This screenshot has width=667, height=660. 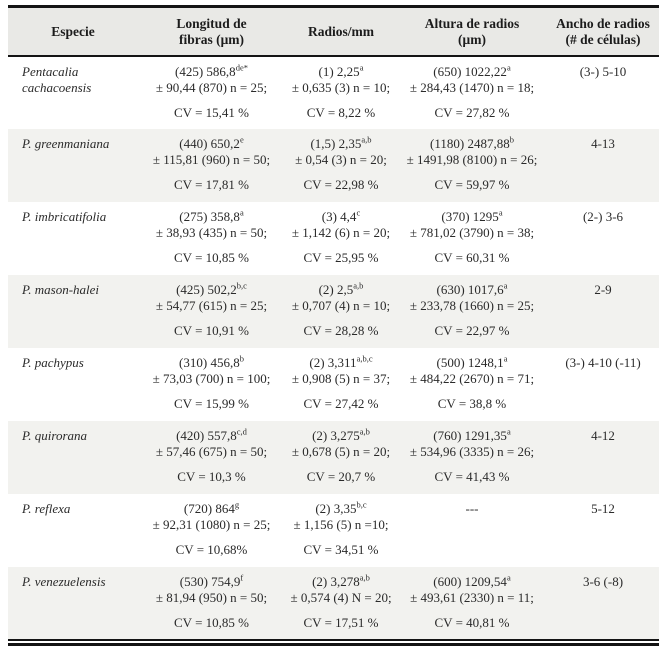 What do you see at coordinates (472, 31) in the screenshot?
I see `column-header-altura-radios: Altura de radios (μm)` at bounding box center [472, 31].